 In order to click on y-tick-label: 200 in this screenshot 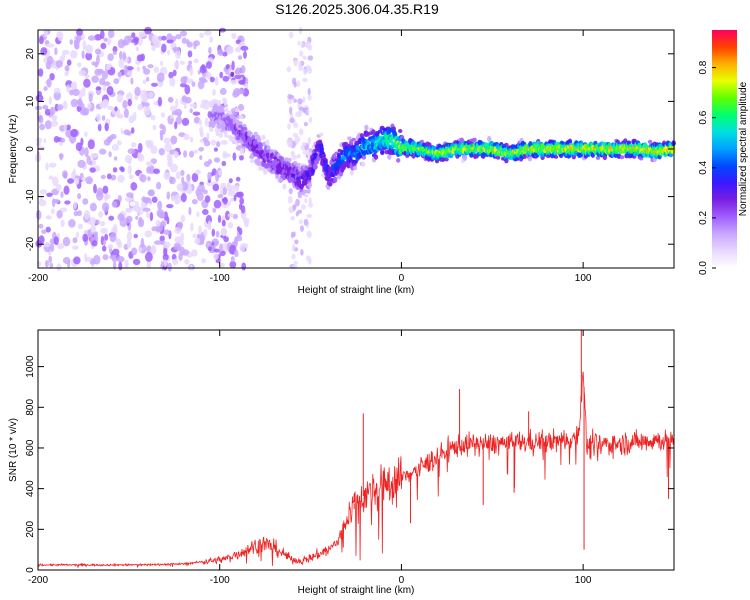, I will do `click(30, 529)`.